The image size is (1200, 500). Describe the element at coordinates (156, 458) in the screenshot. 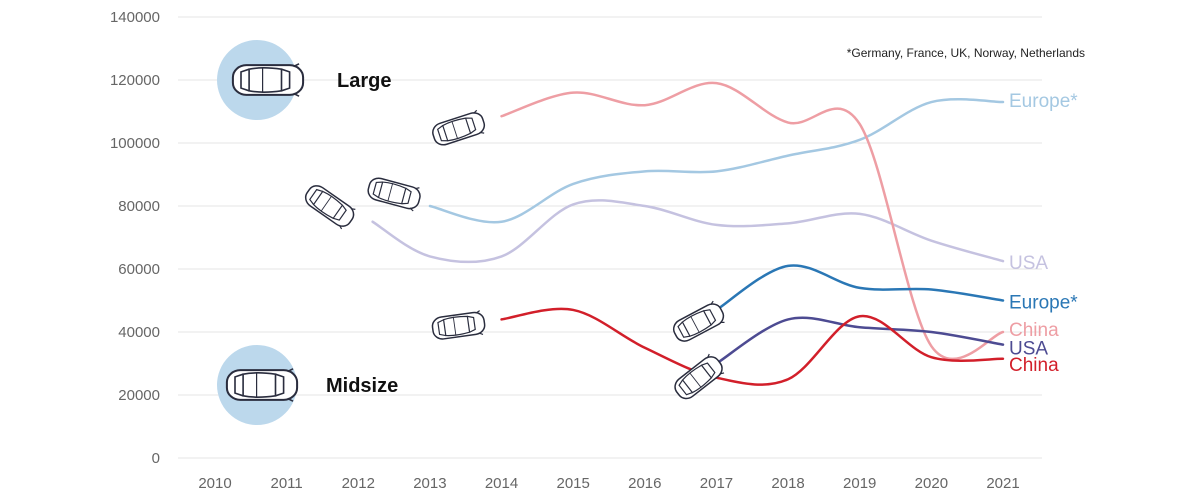

I see `y-tick-label: 0` at that location.